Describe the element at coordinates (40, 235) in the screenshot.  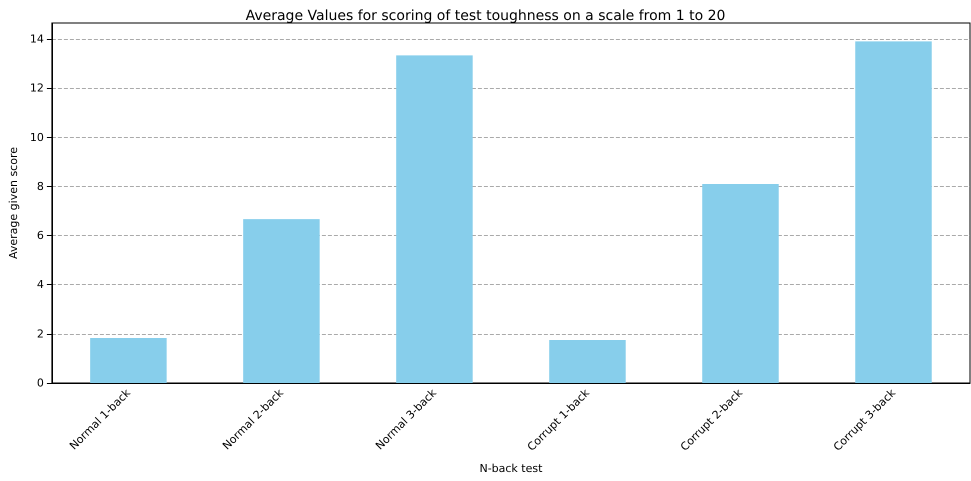
I see `y-tick-label: 6` at that location.